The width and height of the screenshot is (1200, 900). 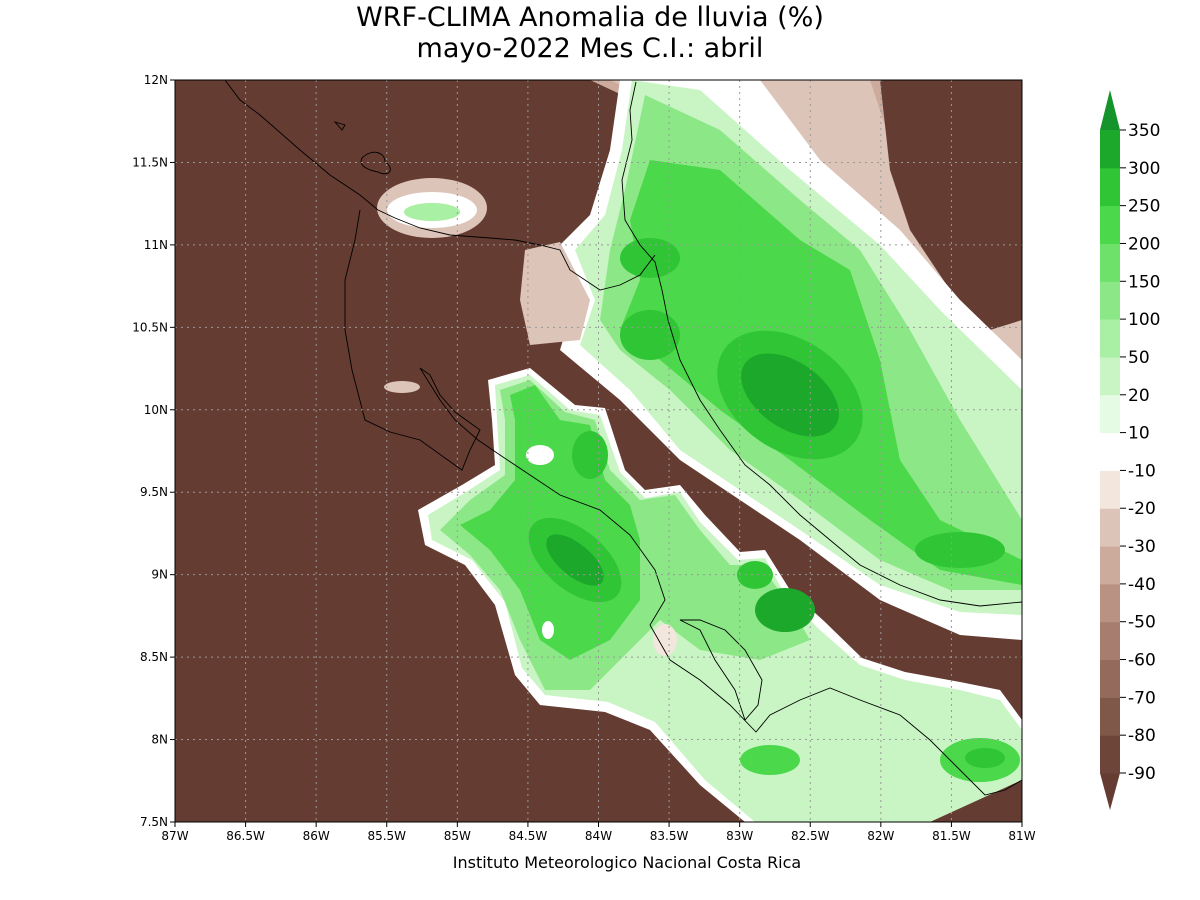 I want to click on x-tick-label: 85.5W, so click(x=386, y=836).